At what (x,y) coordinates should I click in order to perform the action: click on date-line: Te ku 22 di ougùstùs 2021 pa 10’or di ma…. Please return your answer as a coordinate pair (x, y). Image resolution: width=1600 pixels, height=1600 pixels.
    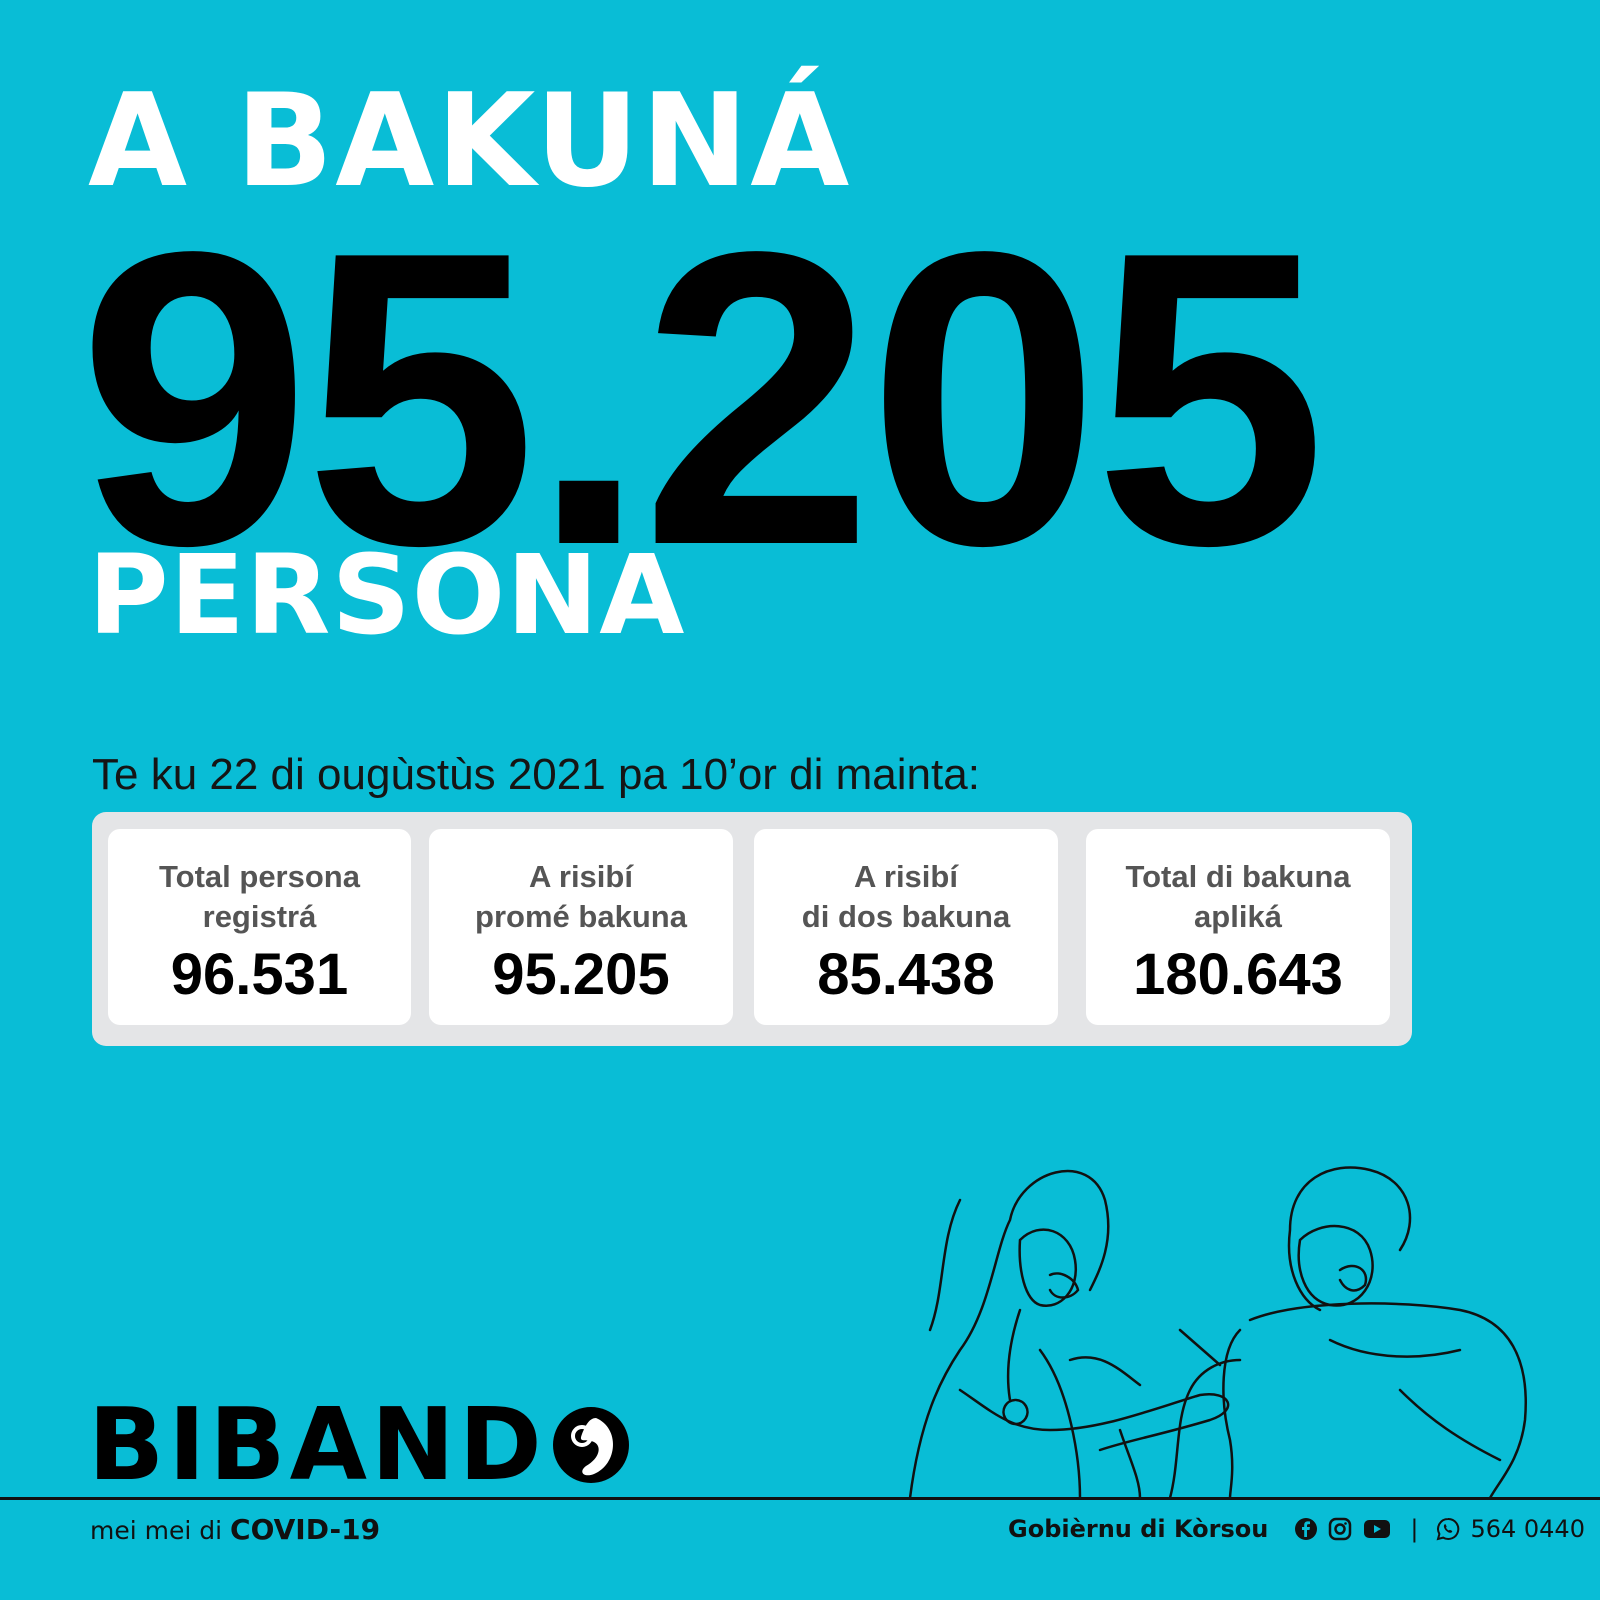
    Looking at the image, I should click on (536, 774).